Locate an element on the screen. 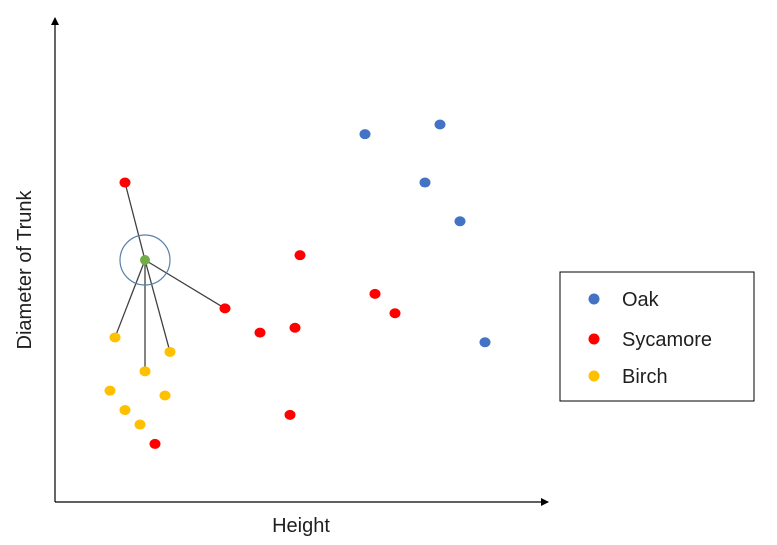 This screenshot has height=545, width=777. y-axis-title: Diameter of Trunk is located at coordinates (25, 270).